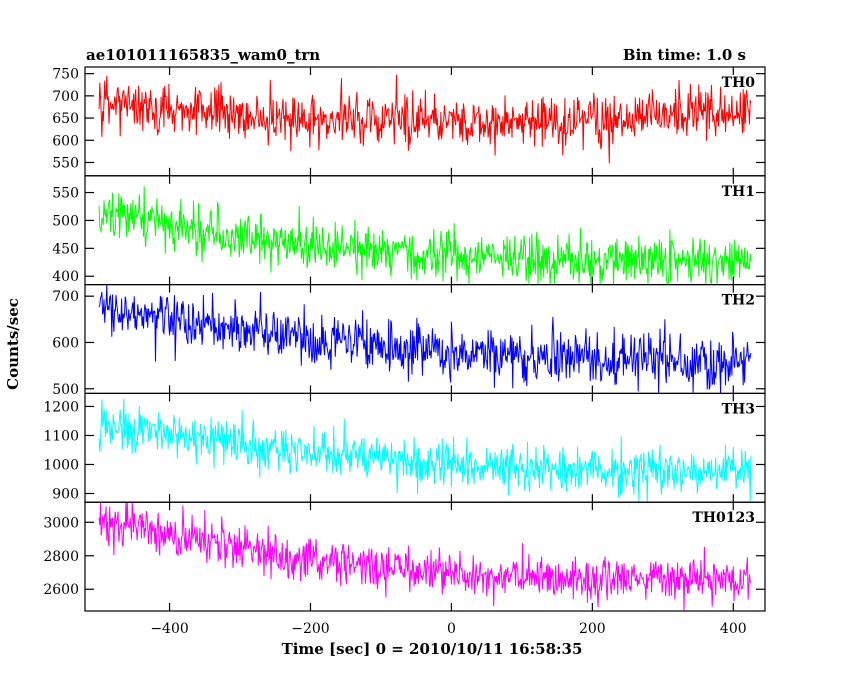 This screenshot has width=850, height=680. I want to click on y-tick-label: 2800, so click(61, 557).